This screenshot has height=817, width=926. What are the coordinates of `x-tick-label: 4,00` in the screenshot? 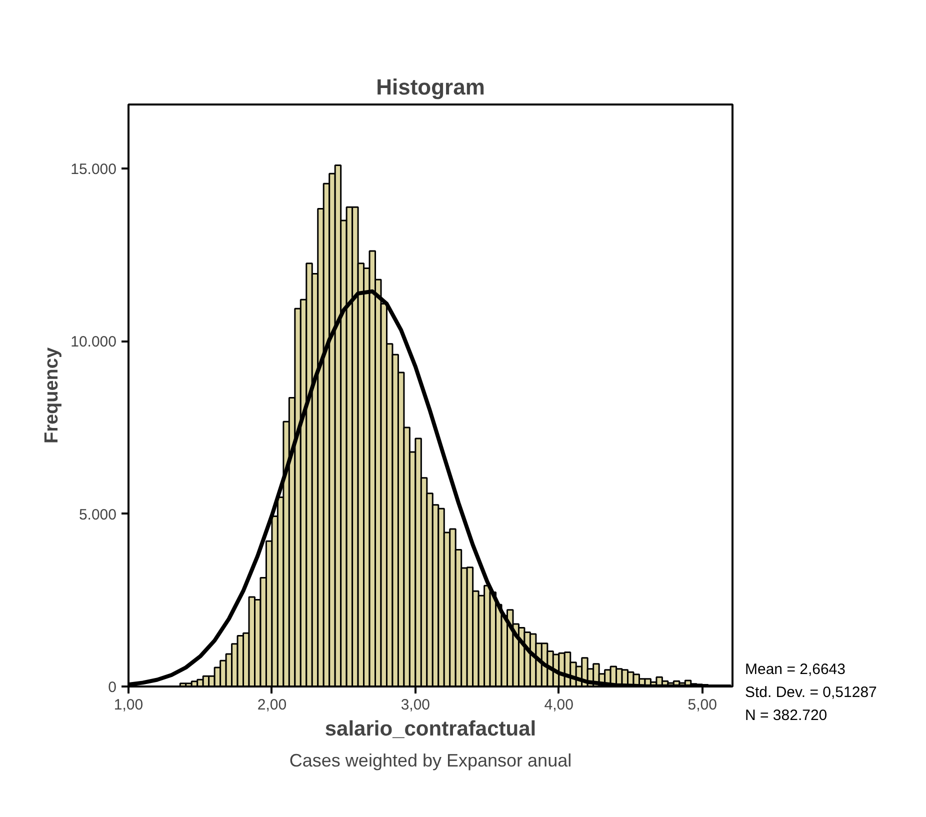 It's located at (559, 705).